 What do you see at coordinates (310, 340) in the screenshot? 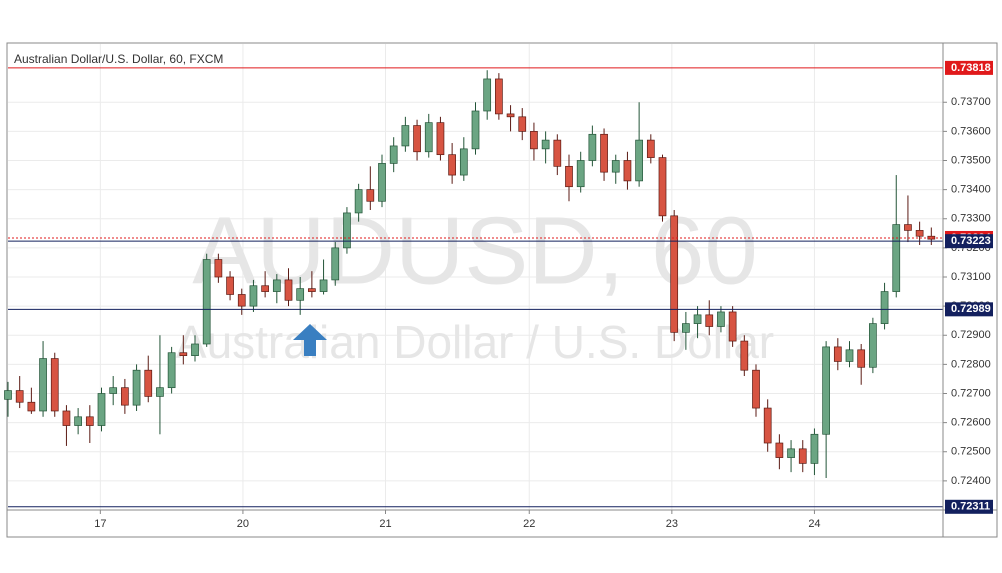
I see `arrow-icon` at bounding box center [310, 340].